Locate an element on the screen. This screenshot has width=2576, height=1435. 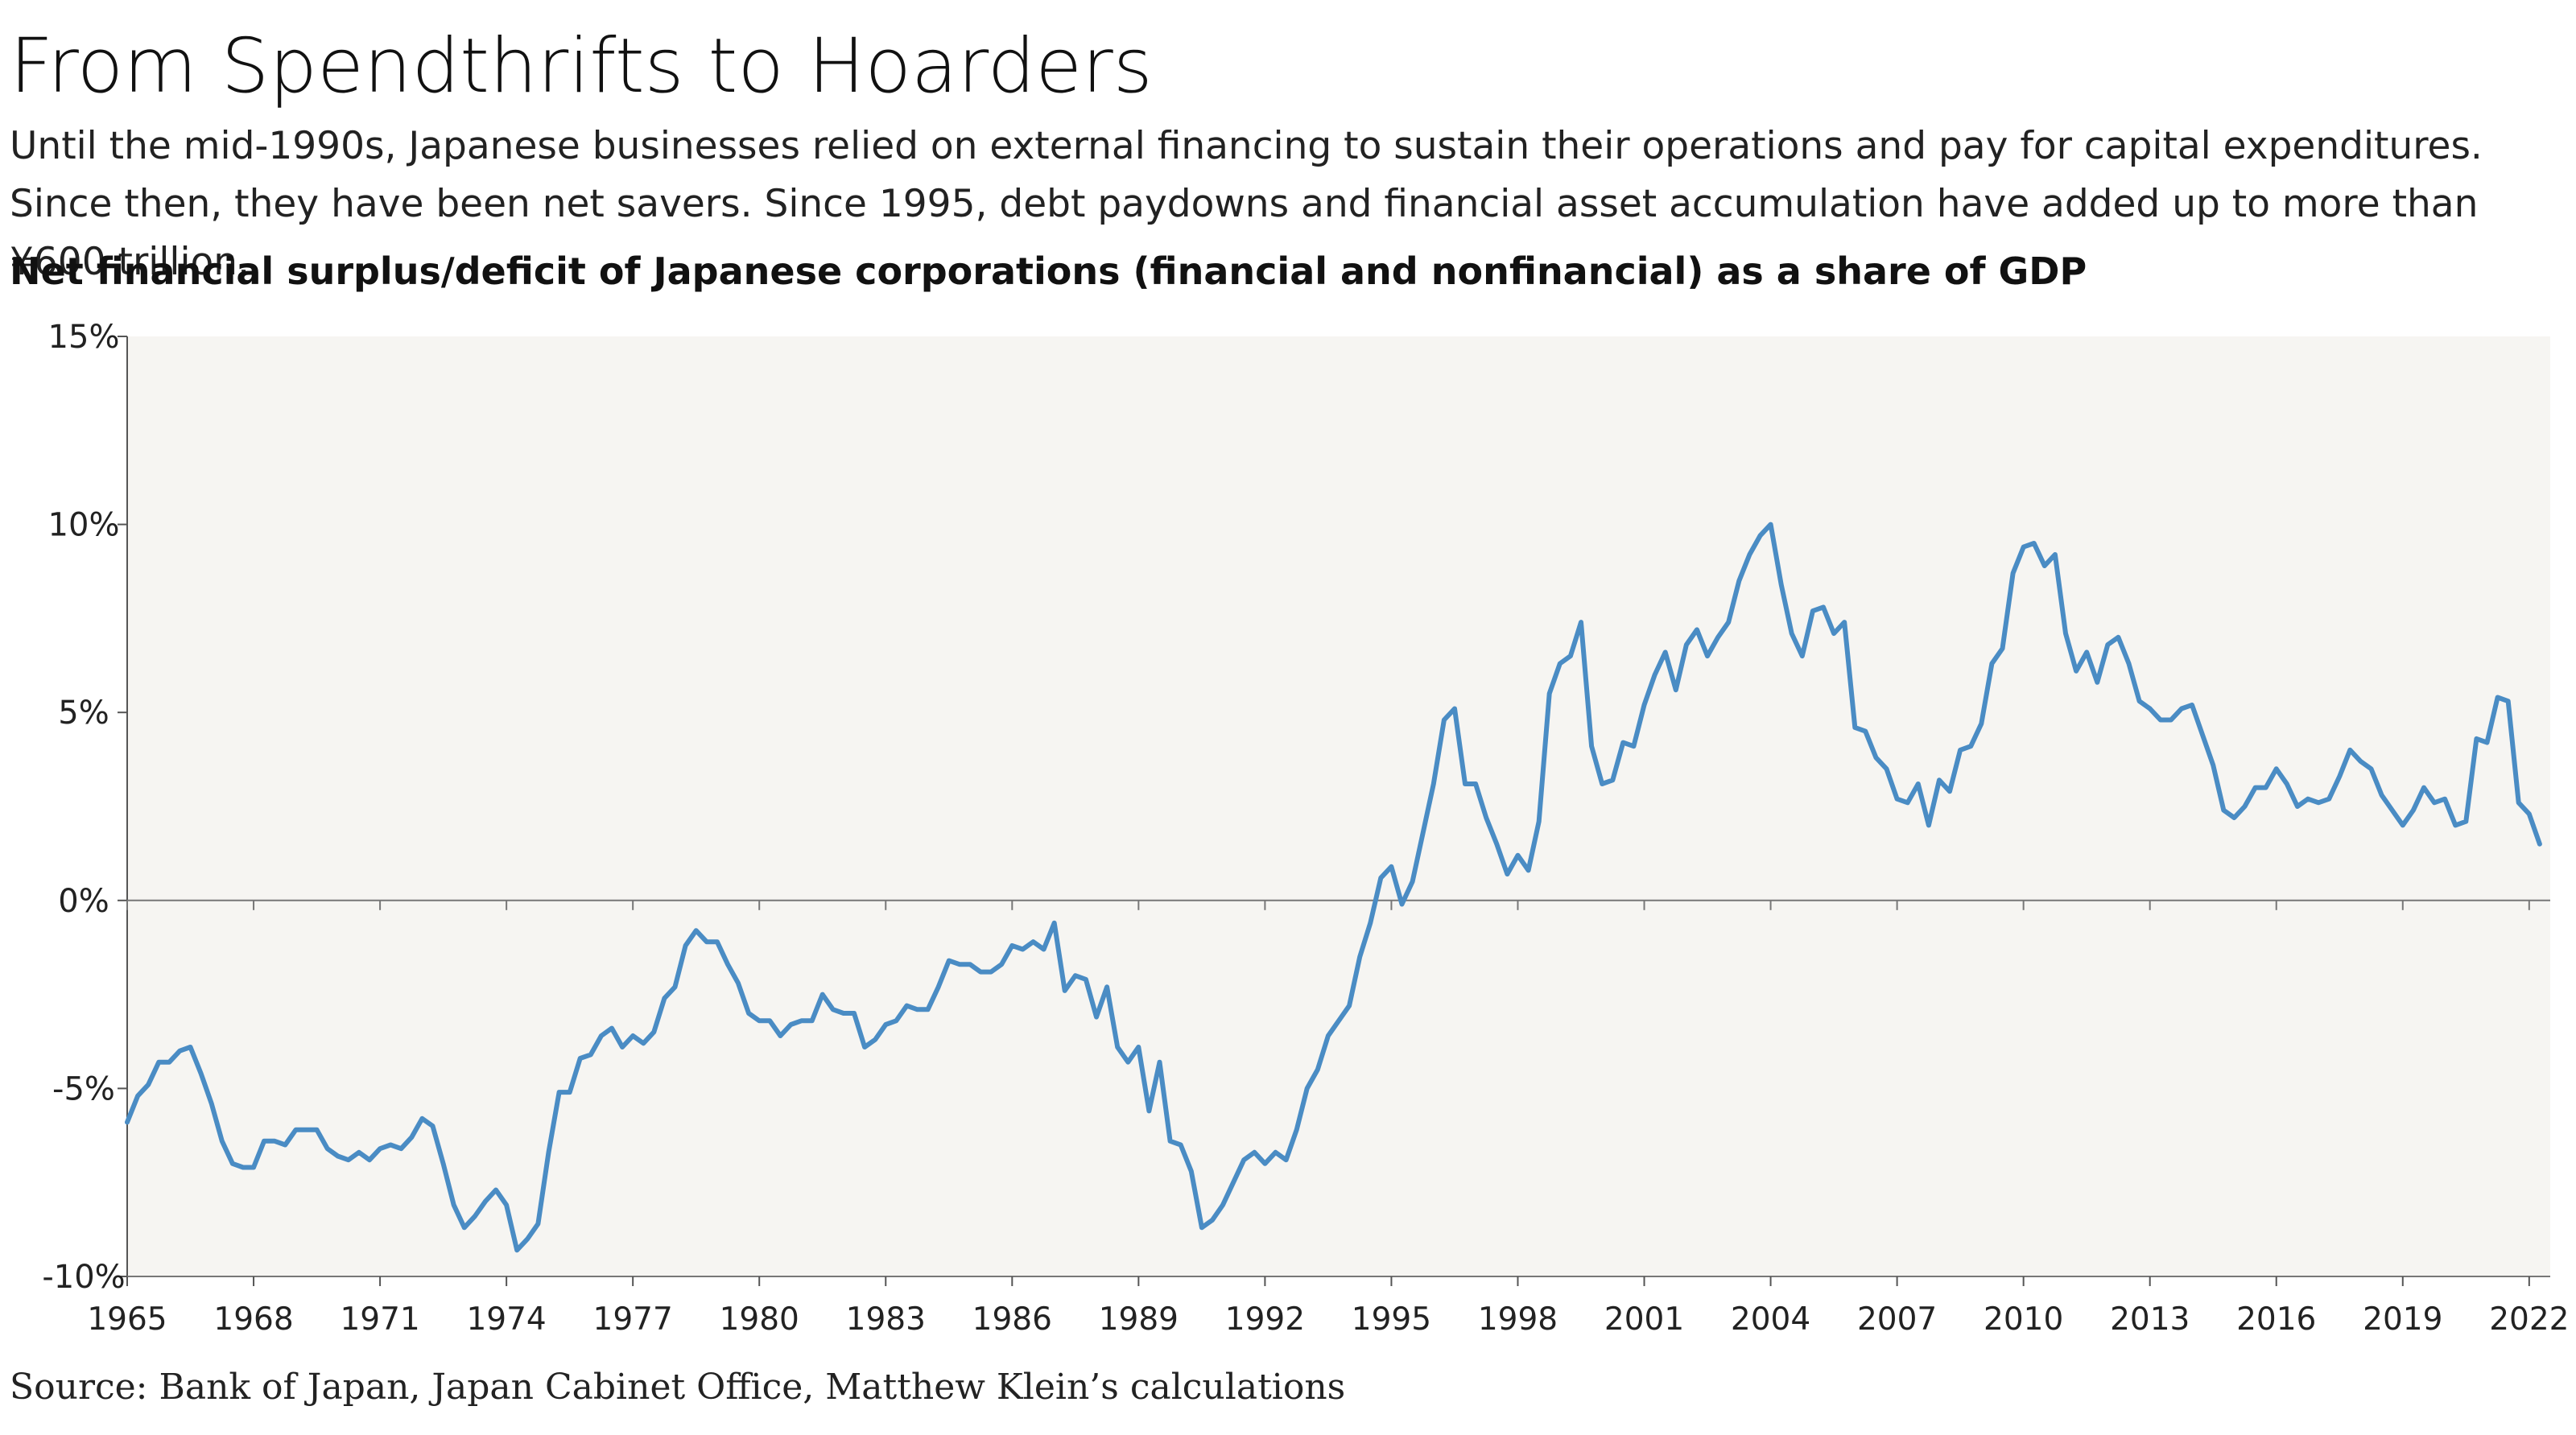
x-tick-label: 2019 is located at coordinates (2402, 1319).